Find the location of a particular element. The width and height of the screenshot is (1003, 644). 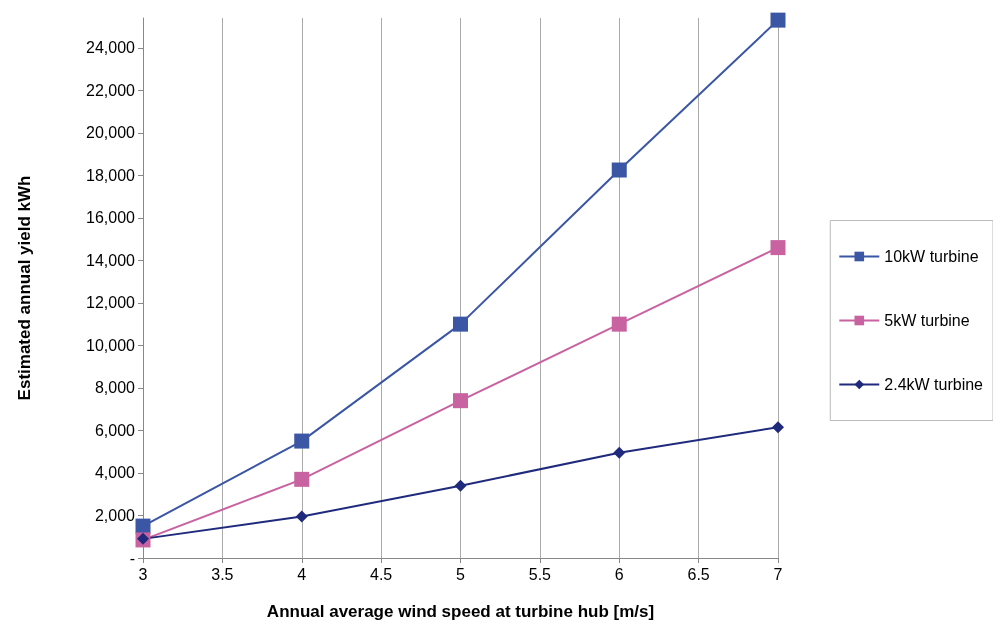

y-tick-label: 2,000 is located at coordinates (115, 515).